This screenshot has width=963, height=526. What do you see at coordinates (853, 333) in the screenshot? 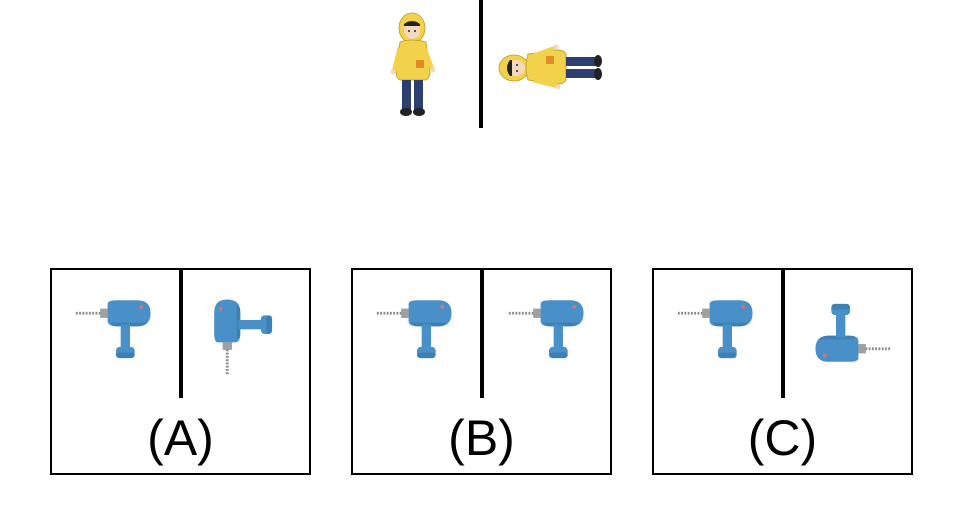
I see `drill-rotated-180-icon` at bounding box center [853, 333].